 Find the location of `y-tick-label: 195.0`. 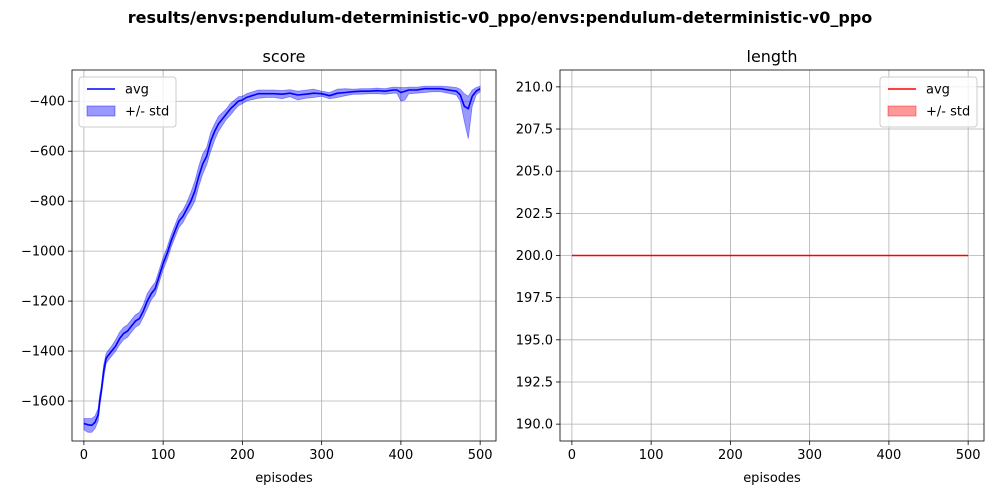

y-tick-label: 195.0 is located at coordinates (534, 340).